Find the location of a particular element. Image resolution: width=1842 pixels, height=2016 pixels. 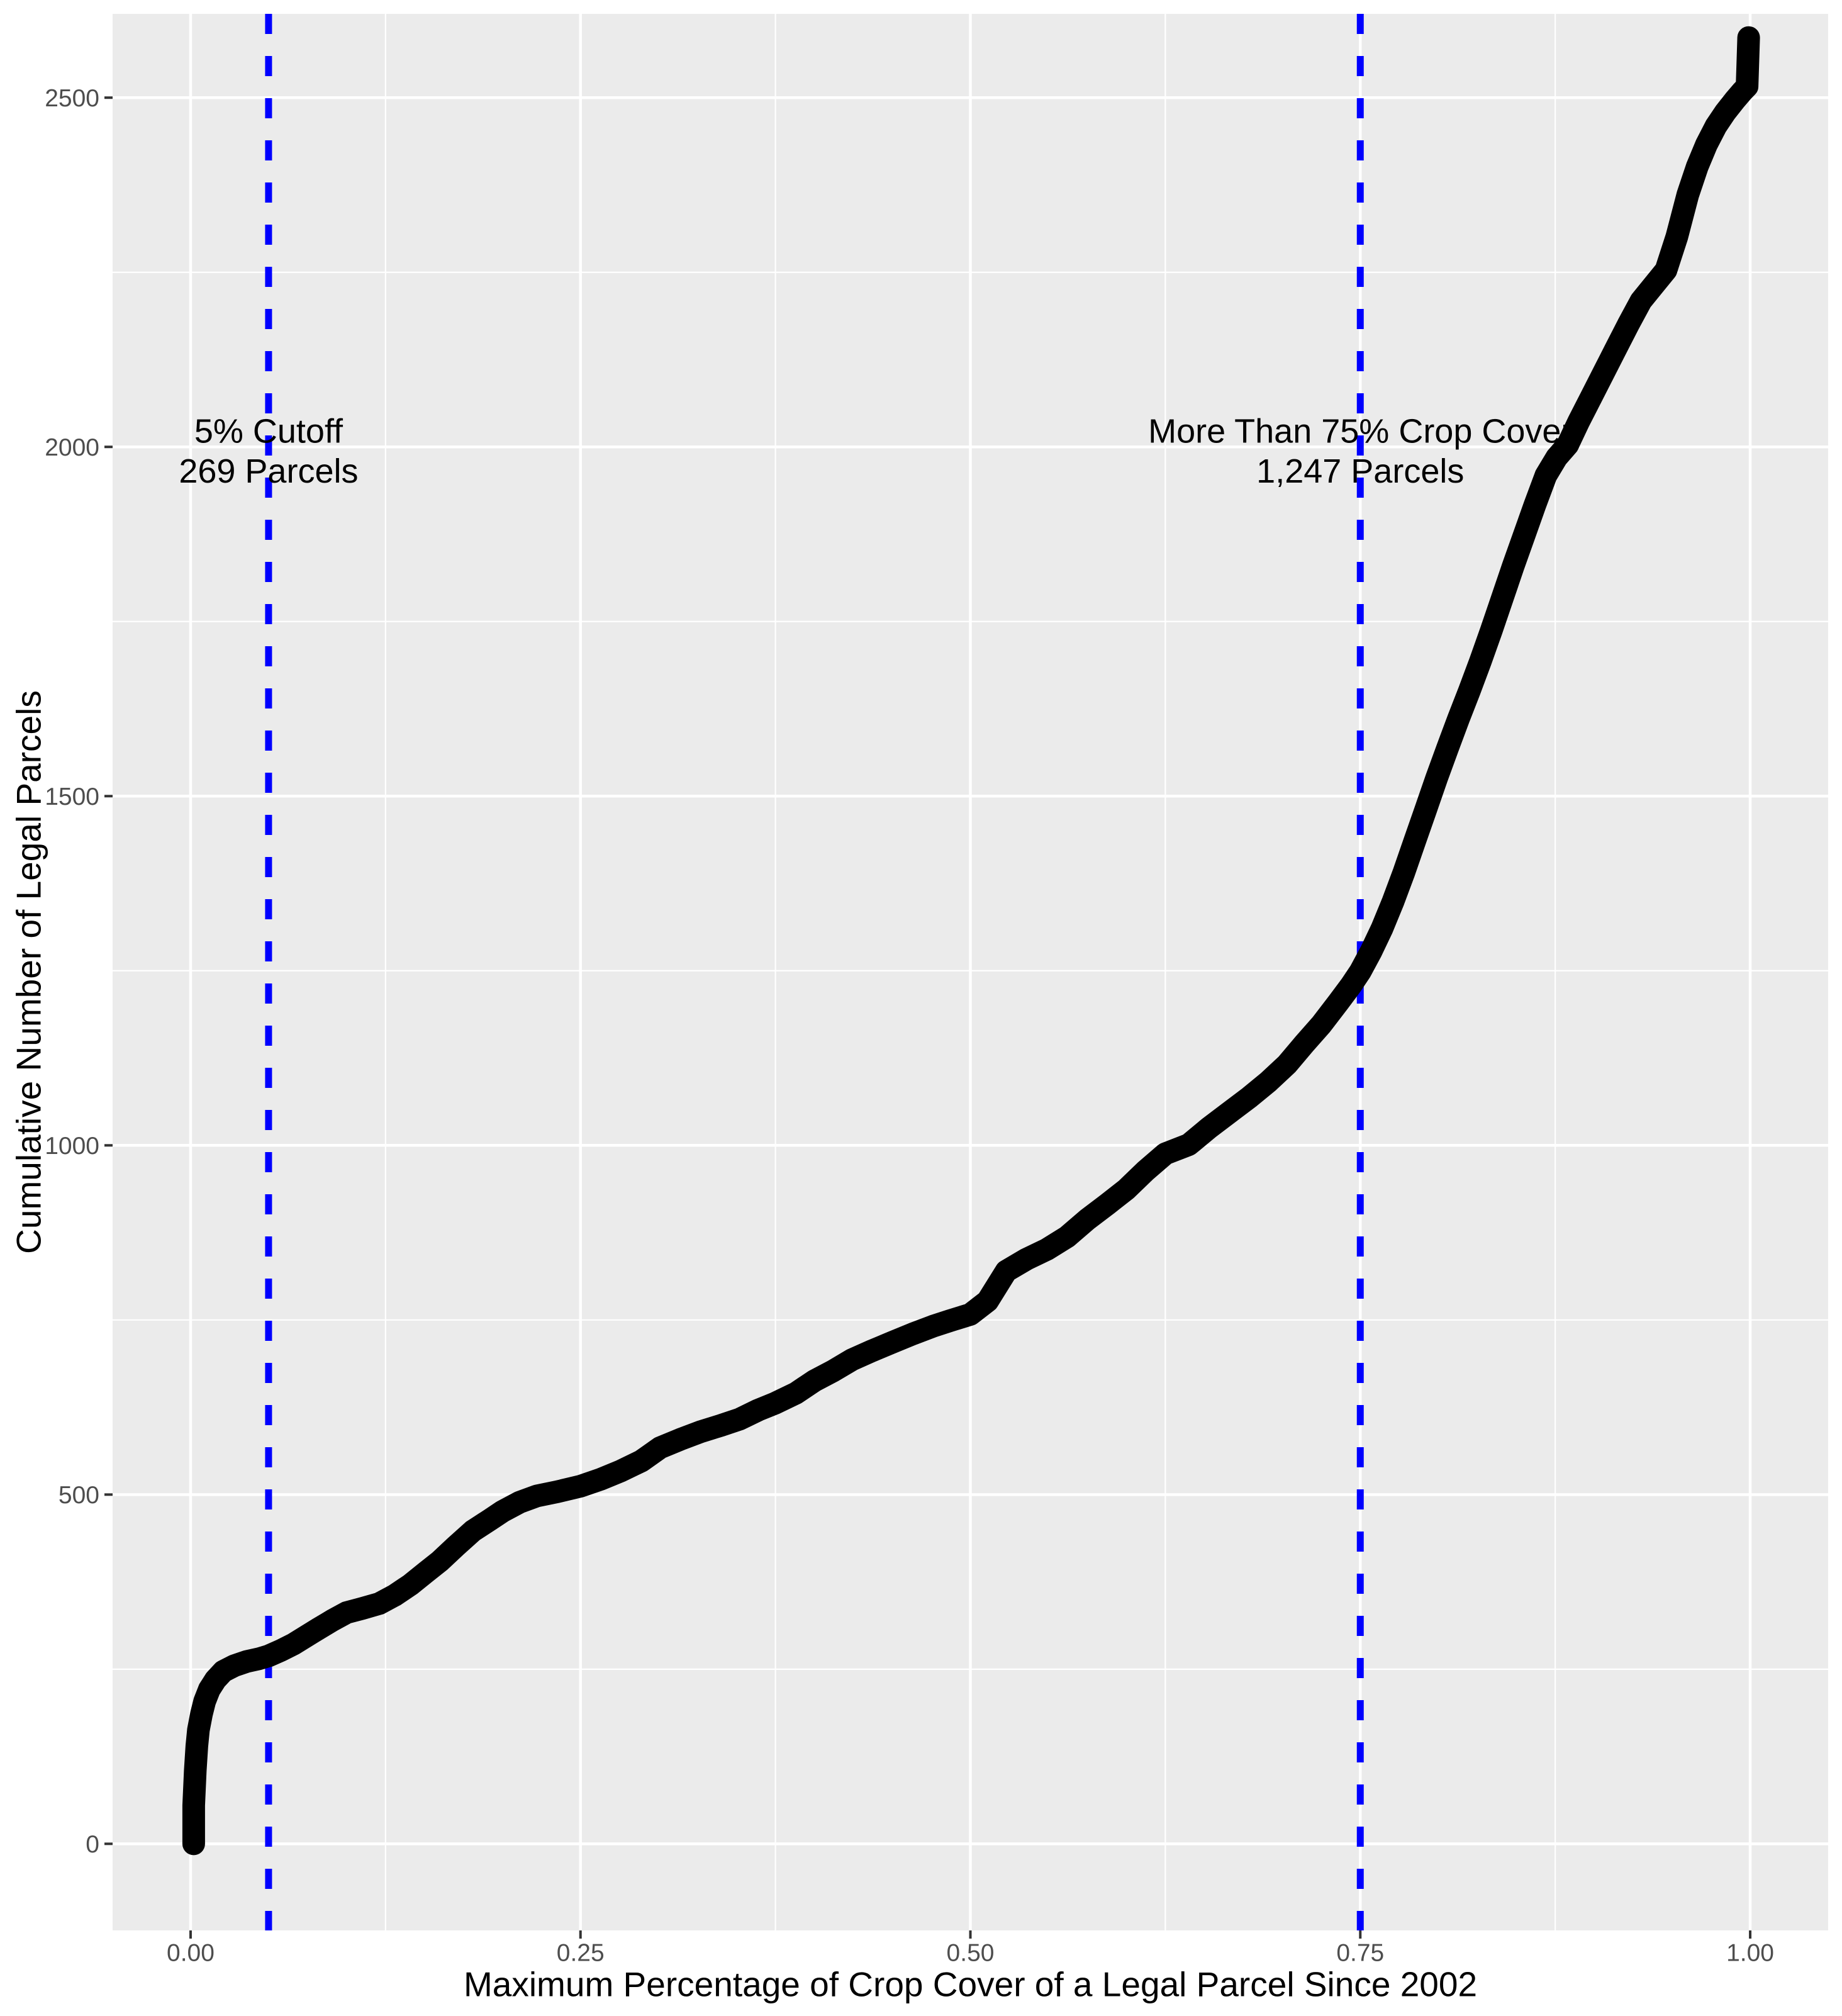

y-tick-label-4: 2000 is located at coordinates (72, 447).